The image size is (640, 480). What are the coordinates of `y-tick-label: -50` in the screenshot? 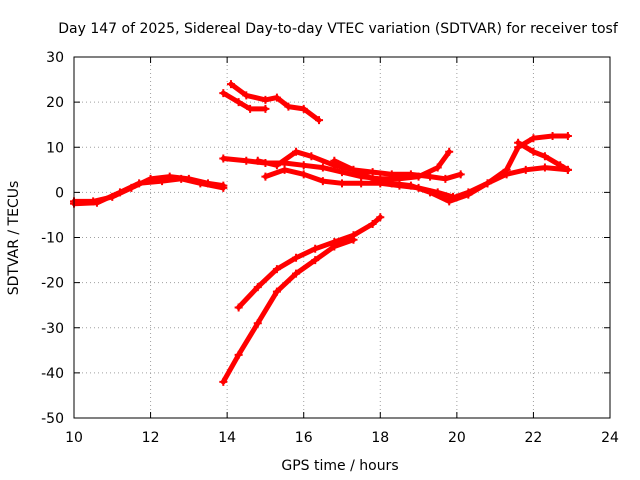 It's located at (52, 419).